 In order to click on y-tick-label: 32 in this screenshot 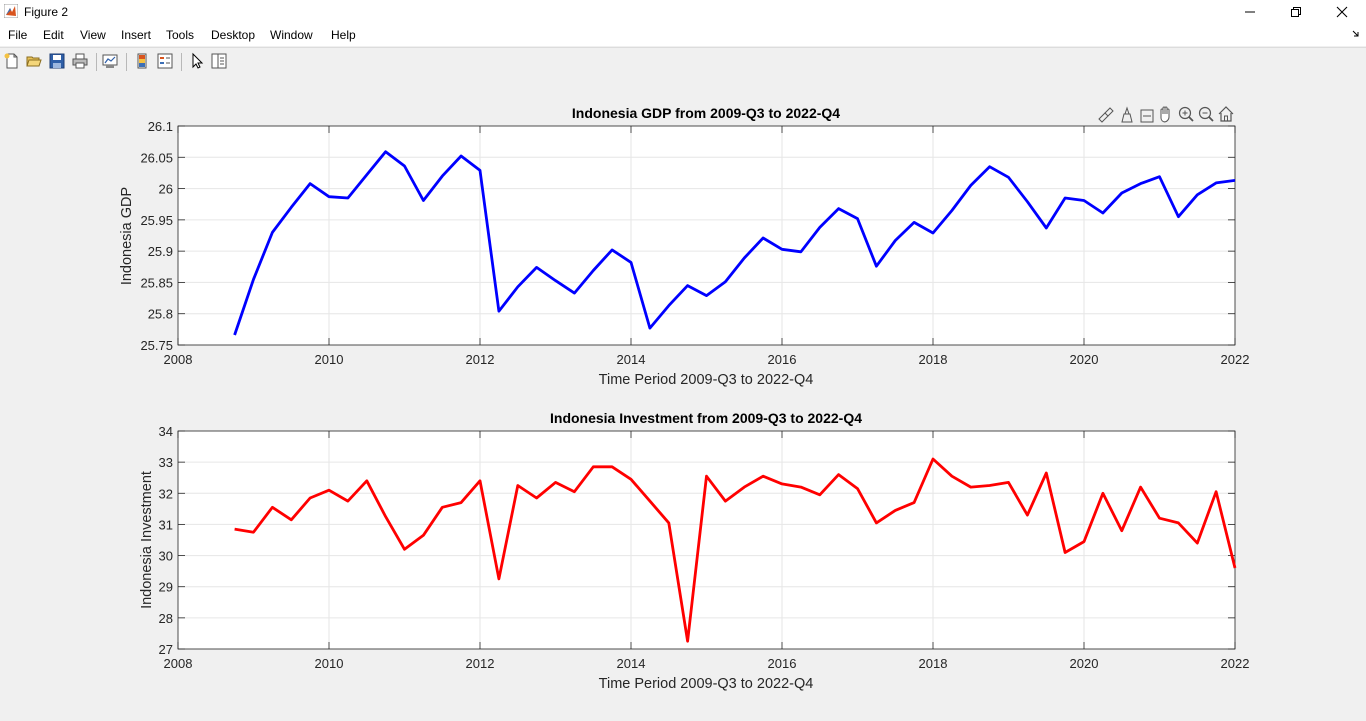, I will do `click(166, 493)`.